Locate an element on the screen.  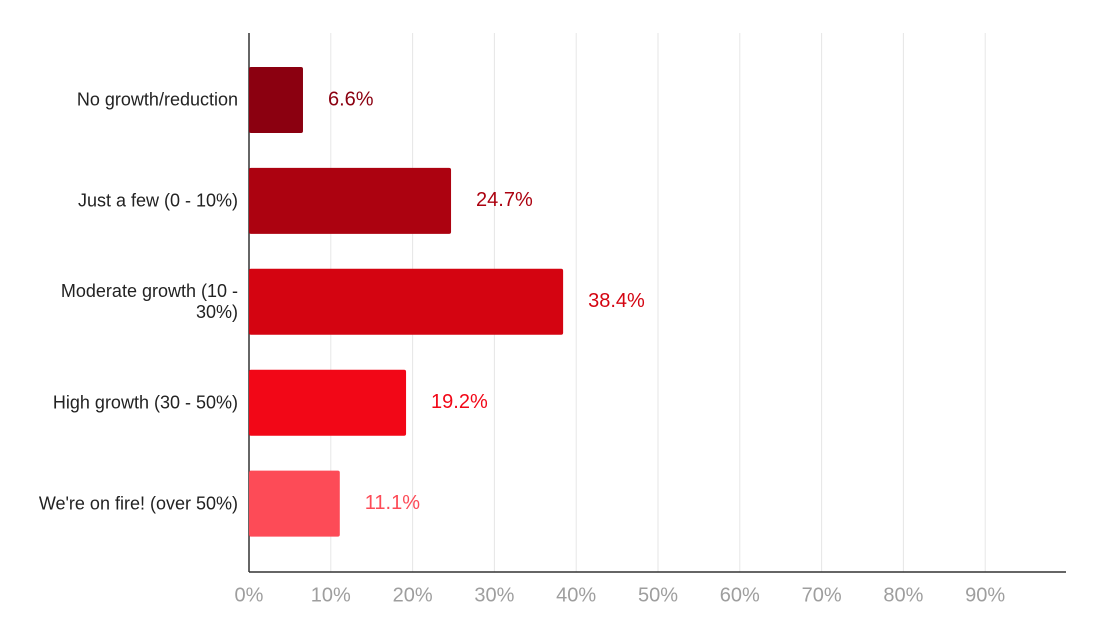
x-tick-label: 0% is located at coordinates (249, 595).